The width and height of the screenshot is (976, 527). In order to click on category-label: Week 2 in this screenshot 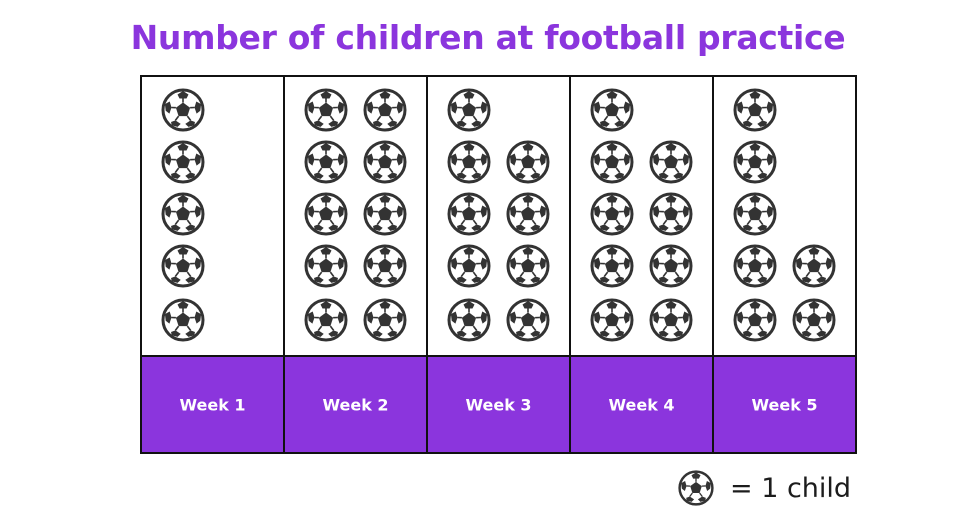, I will do `click(355, 405)`.